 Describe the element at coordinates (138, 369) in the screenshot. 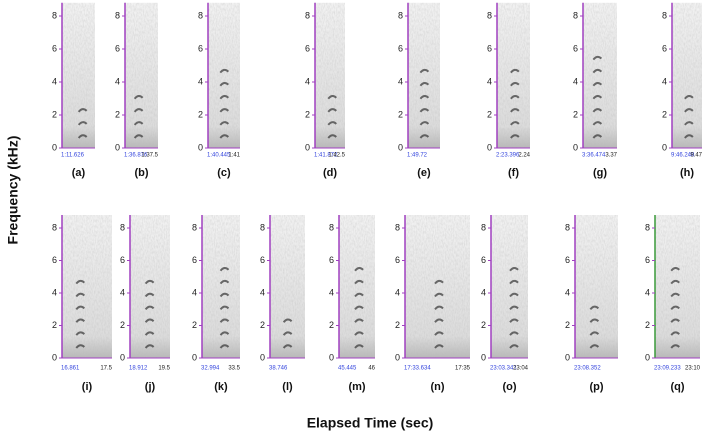

I see `start-time: 18.912` at that location.